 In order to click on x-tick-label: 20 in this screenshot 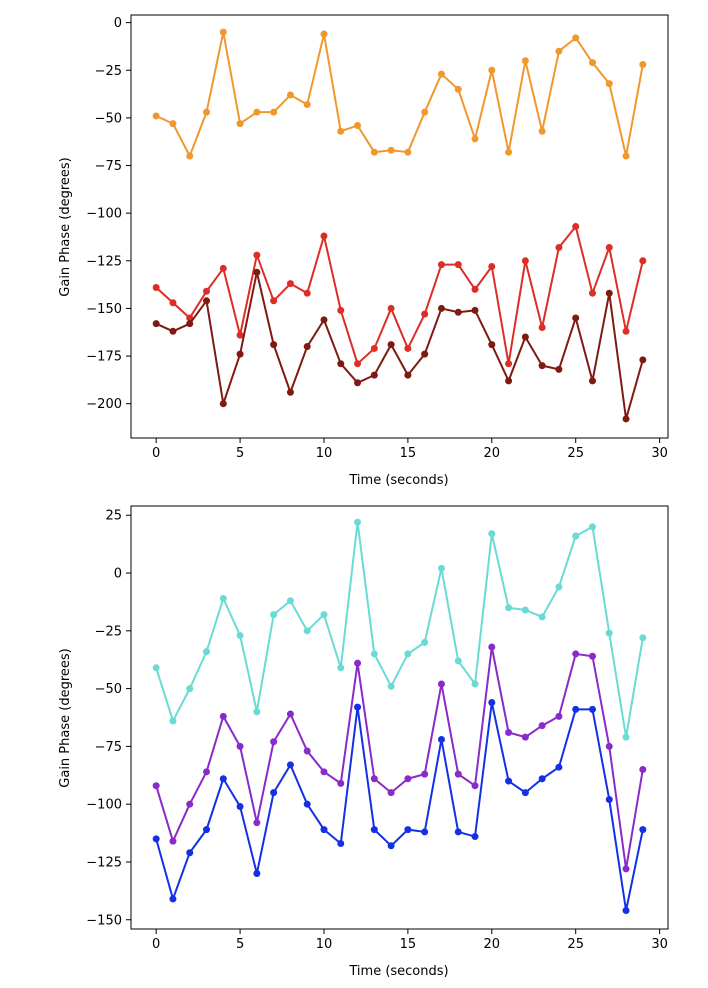, I will do `click(492, 453)`.